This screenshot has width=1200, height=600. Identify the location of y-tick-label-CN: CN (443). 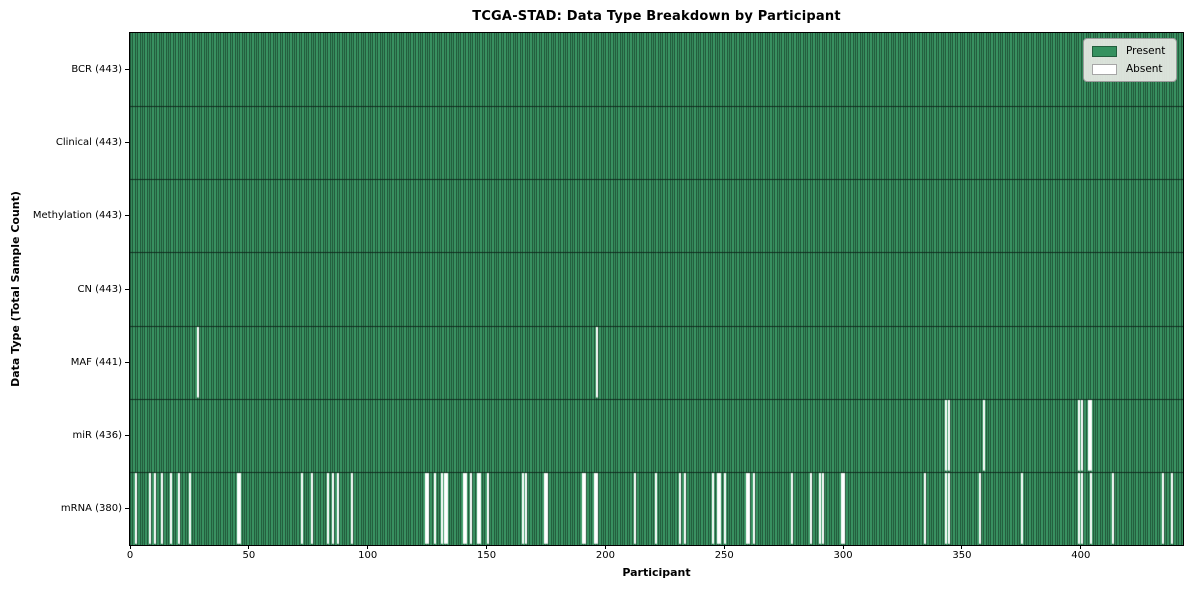
(99, 289).